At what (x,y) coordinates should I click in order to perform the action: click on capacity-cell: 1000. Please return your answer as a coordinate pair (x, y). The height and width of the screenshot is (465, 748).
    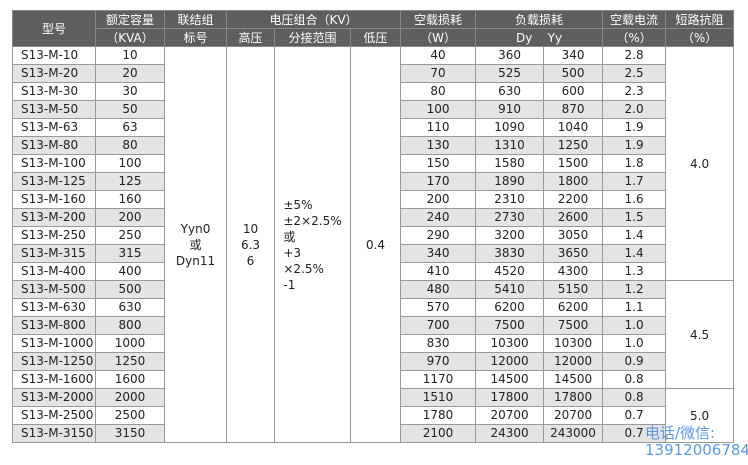
    Looking at the image, I should click on (130, 343).